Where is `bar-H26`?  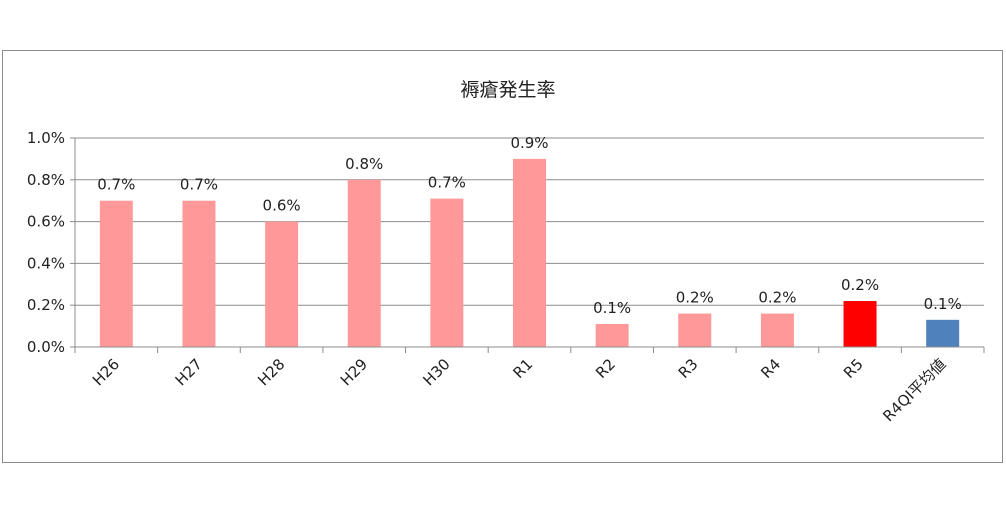 bar-H26 is located at coordinates (116, 273).